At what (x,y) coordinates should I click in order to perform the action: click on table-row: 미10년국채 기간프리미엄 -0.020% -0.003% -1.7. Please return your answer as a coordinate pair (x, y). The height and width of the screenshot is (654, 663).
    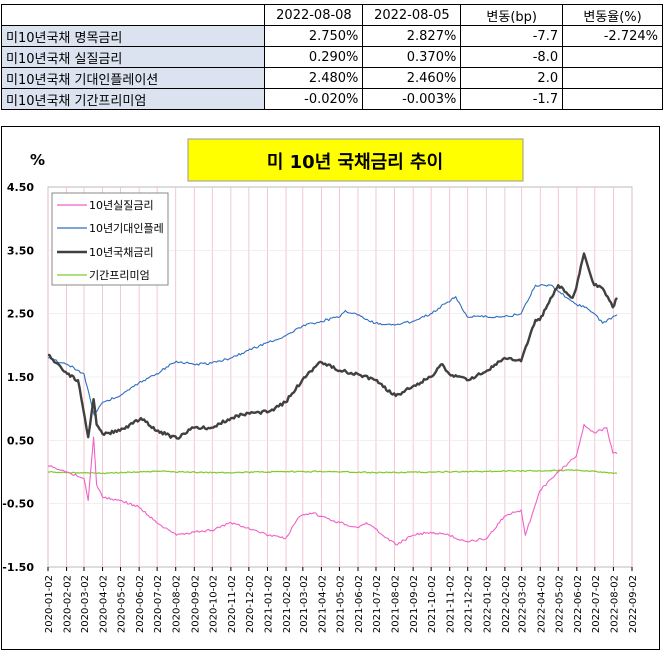
    Looking at the image, I should click on (331, 99).